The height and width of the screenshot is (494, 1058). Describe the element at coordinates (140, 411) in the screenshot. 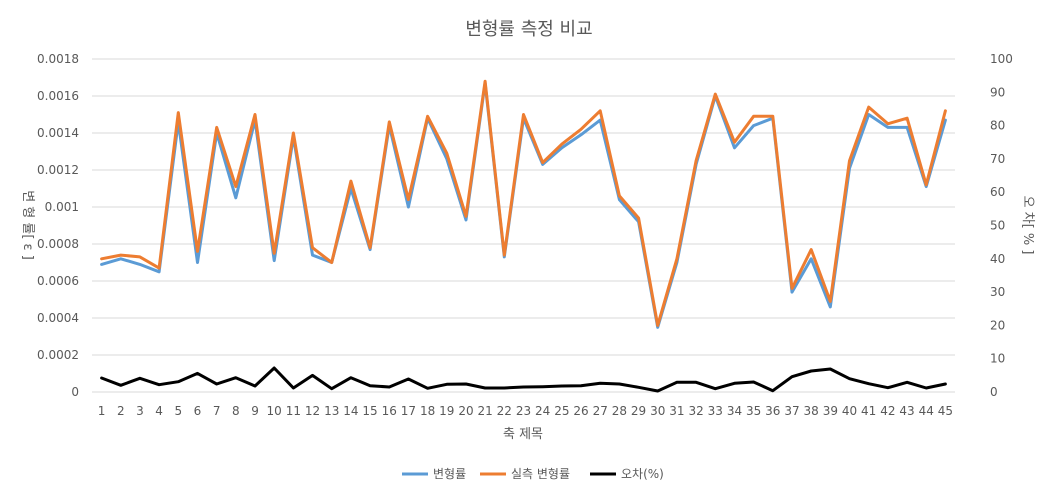

I see `x-tick-label: 3` at that location.